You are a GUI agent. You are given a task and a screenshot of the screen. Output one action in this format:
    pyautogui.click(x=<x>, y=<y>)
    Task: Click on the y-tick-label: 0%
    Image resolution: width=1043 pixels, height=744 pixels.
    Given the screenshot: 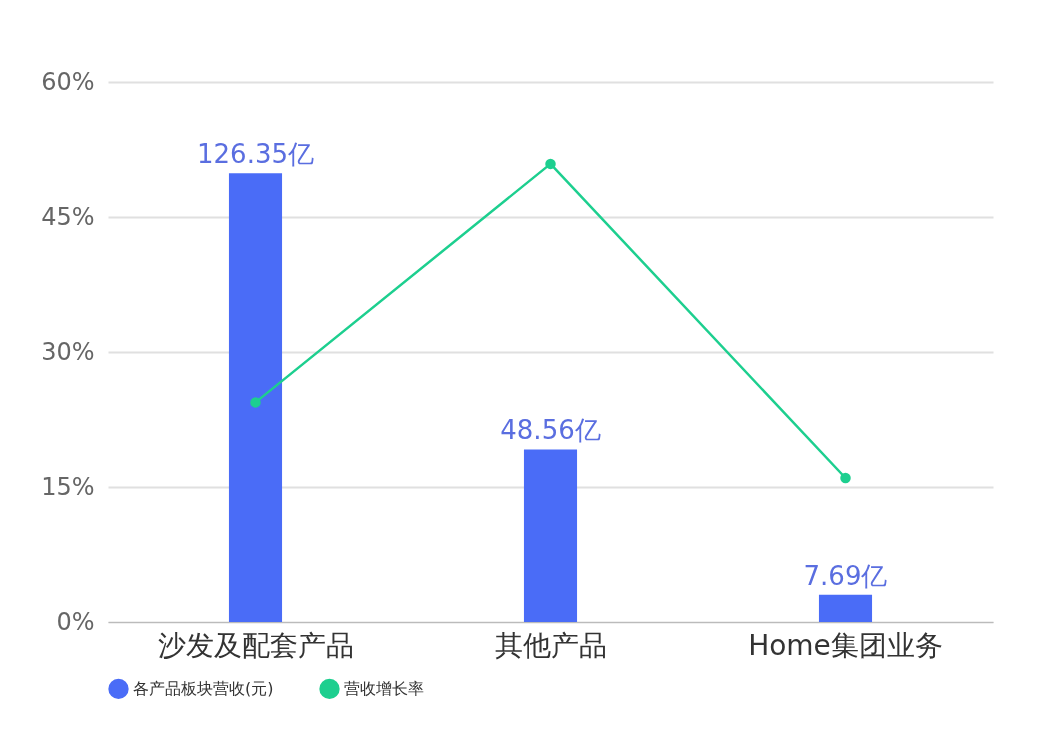 What is the action you would take?
    pyautogui.click(x=75, y=621)
    